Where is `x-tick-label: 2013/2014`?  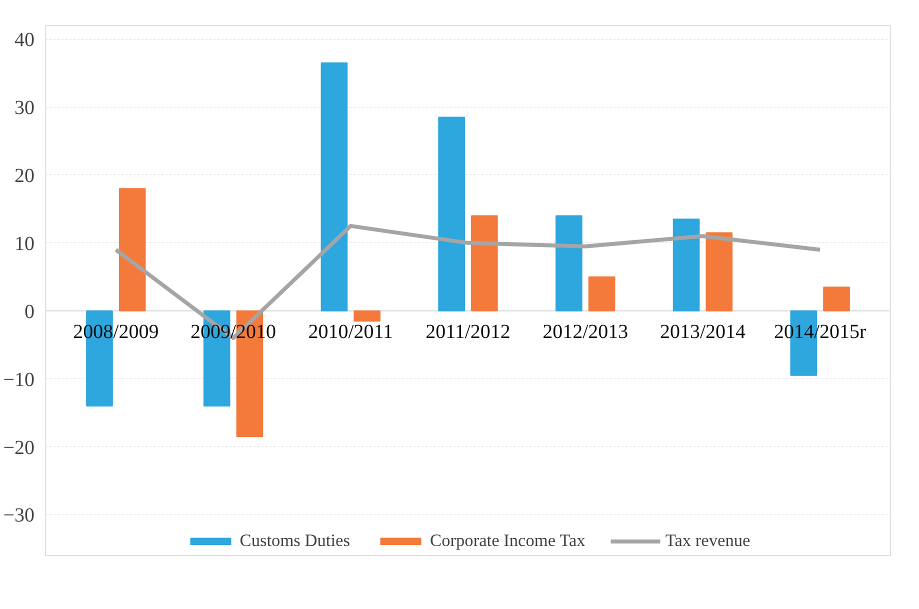
x-tick-label: 2013/2014 is located at coordinates (703, 331).